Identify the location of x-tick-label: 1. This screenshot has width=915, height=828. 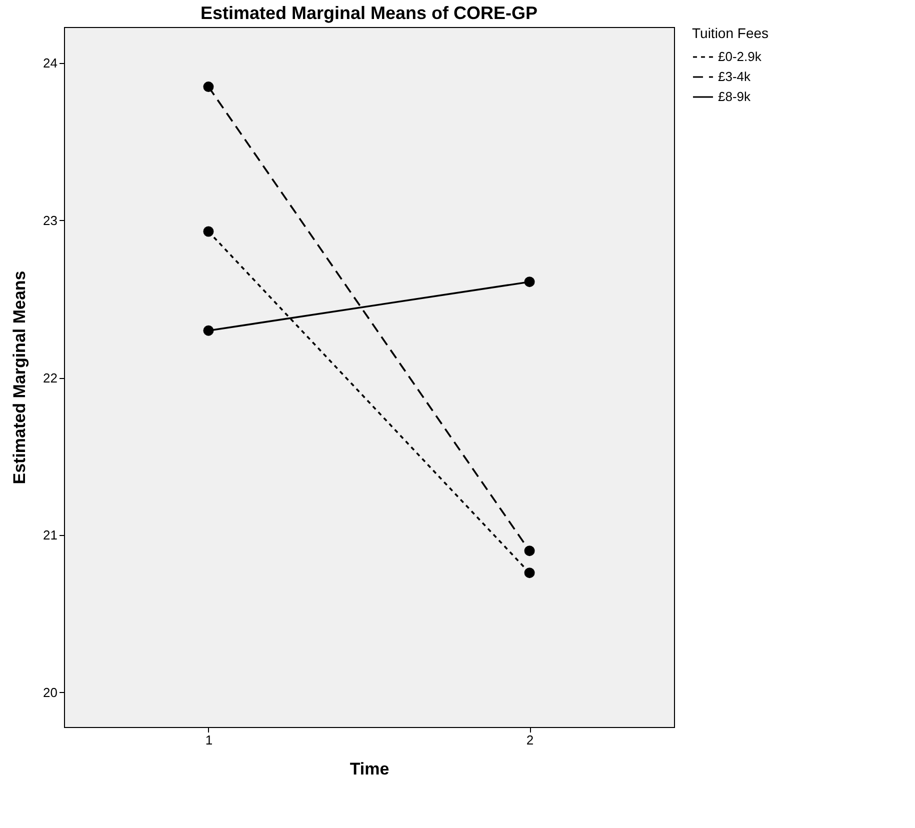
(209, 740).